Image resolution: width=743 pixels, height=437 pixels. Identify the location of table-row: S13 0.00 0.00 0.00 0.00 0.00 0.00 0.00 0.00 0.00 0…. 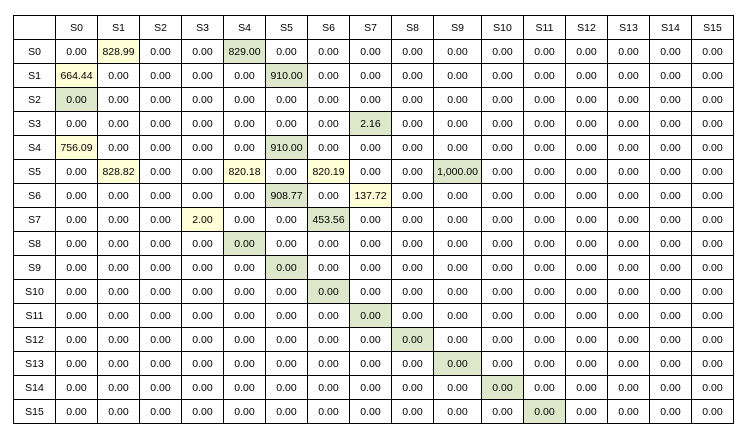
(373, 363).